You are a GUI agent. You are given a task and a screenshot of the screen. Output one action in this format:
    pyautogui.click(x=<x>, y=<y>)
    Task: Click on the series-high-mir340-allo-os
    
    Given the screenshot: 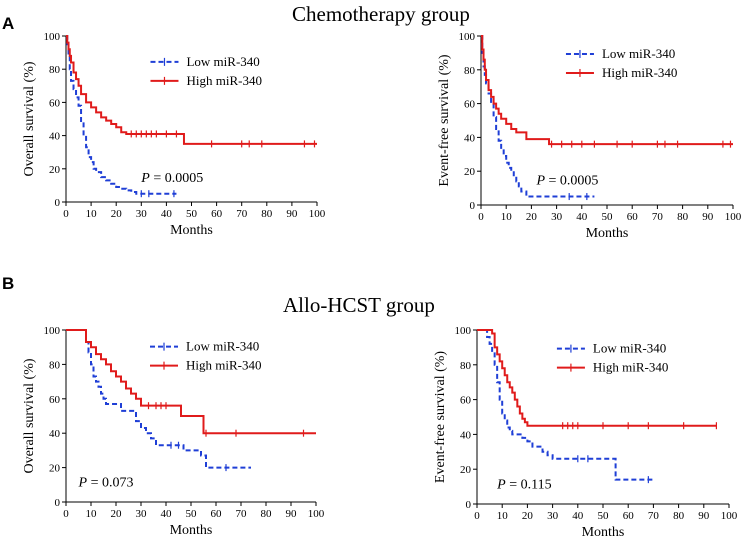 What is the action you would take?
    pyautogui.click(x=191, y=382)
    